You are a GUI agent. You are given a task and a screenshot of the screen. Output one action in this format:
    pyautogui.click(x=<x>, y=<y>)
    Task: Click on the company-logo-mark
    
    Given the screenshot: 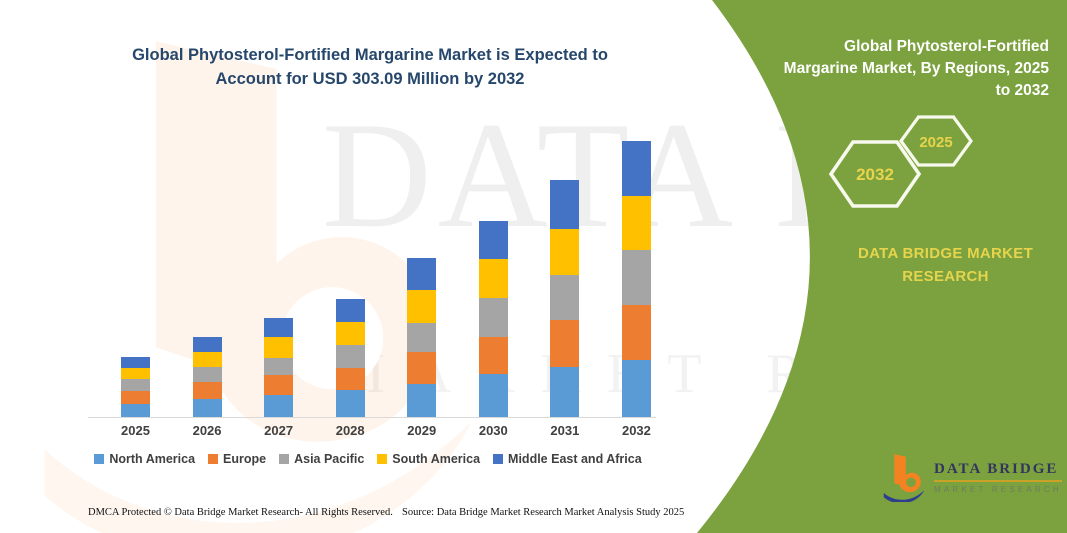 What is the action you would take?
    pyautogui.click(x=904, y=478)
    